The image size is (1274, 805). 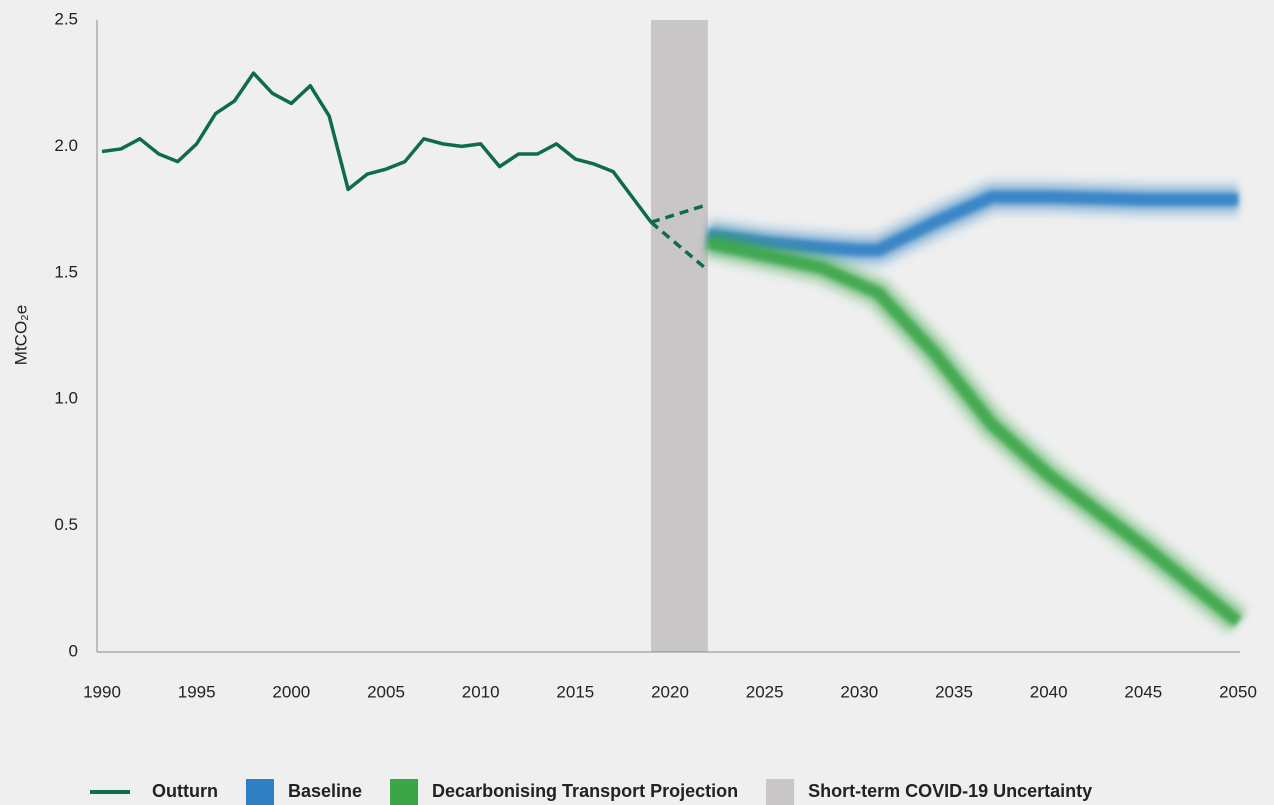 What do you see at coordinates (481, 691) in the screenshot?
I see `x-tick-label: 2010` at bounding box center [481, 691].